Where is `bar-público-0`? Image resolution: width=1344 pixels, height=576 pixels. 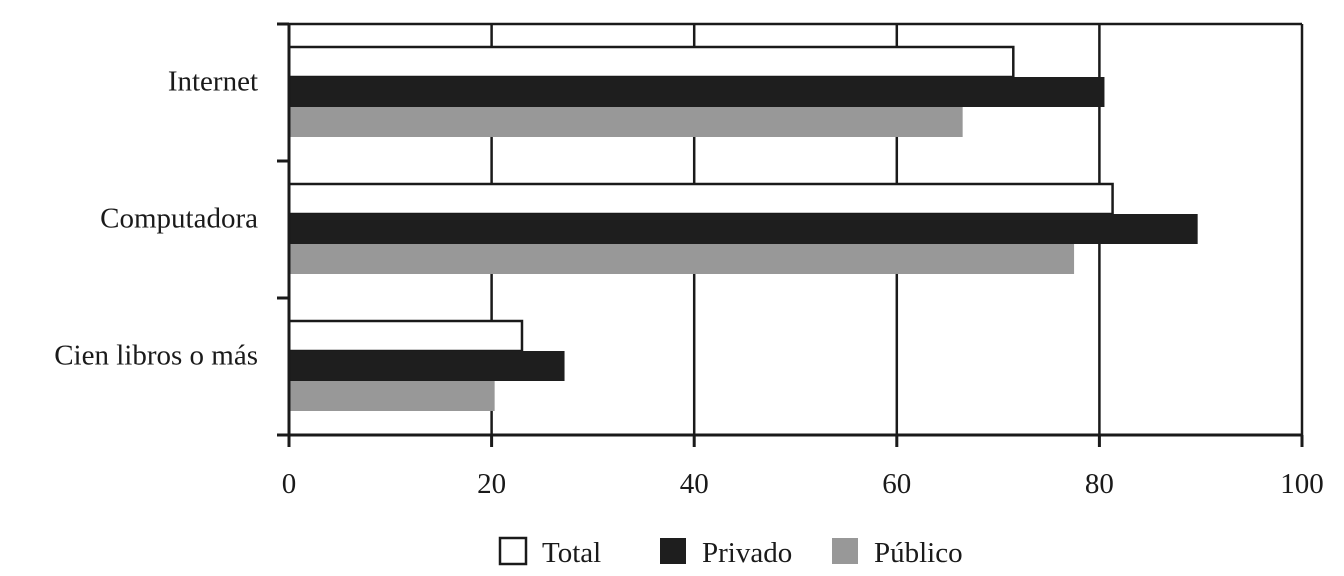
bar-público-0 is located at coordinates (626, 122).